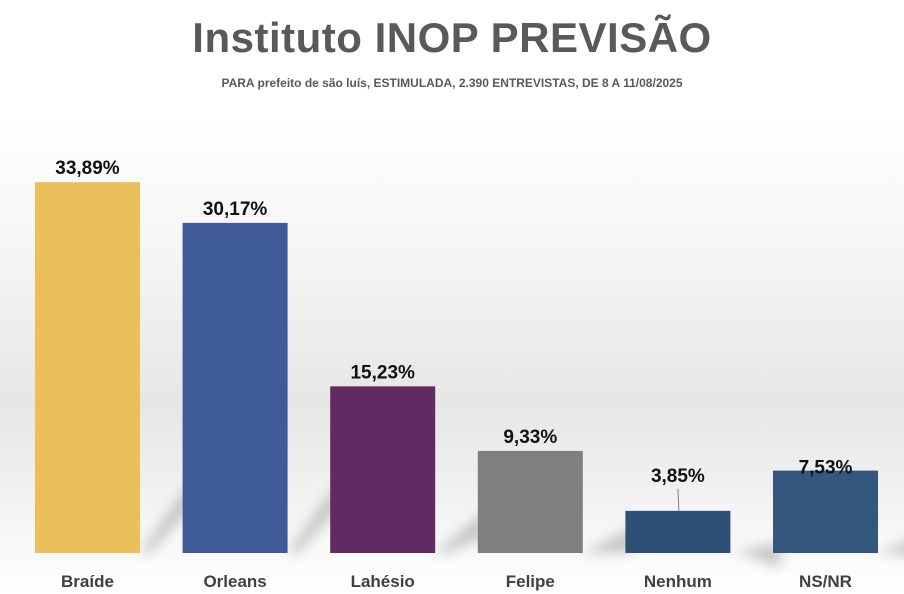  Describe the element at coordinates (678, 499) in the screenshot. I see `label-leader-line` at that location.